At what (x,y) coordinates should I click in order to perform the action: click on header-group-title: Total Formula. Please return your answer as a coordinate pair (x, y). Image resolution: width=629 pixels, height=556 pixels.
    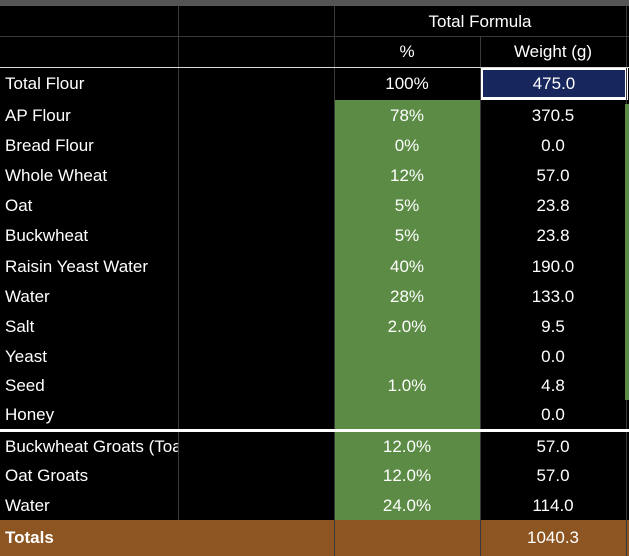
    Looking at the image, I should click on (480, 21).